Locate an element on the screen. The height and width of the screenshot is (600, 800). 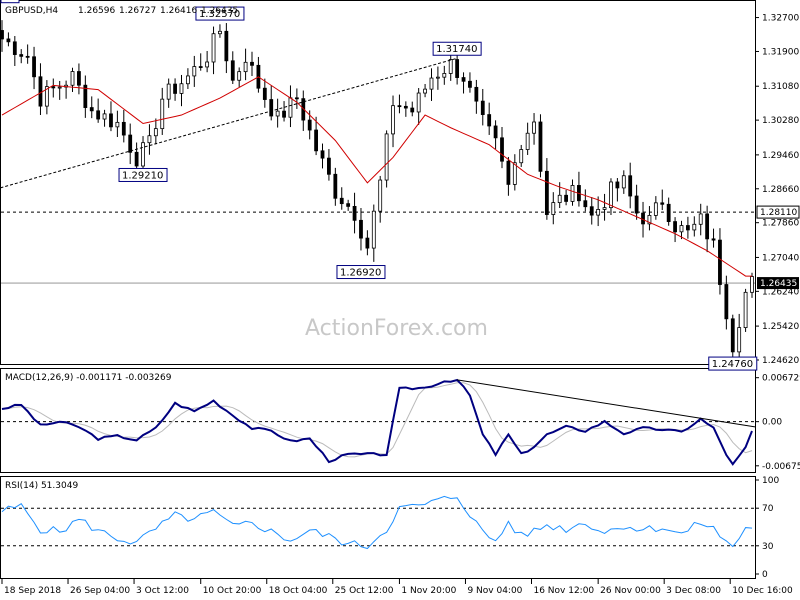
price-tick-label: 1.30280 is located at coordinates (780, 121).